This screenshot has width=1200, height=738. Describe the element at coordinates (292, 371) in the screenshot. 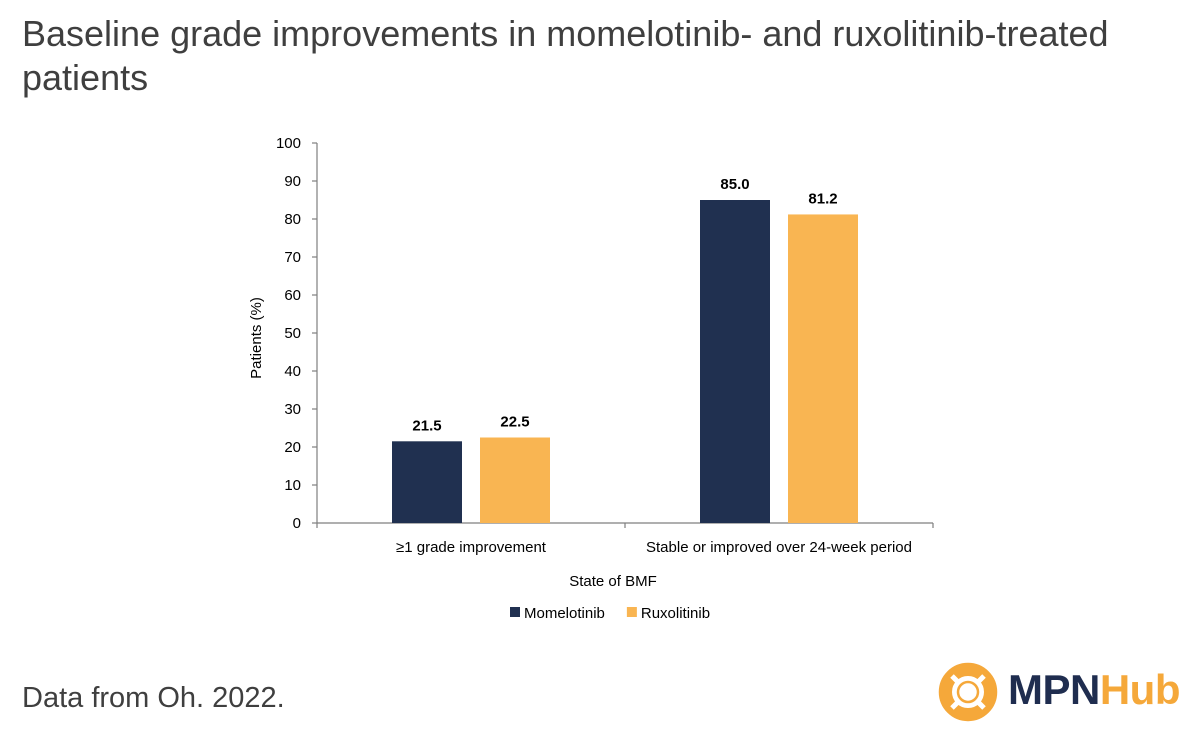

I see `y-tick-label: 40` at that location.